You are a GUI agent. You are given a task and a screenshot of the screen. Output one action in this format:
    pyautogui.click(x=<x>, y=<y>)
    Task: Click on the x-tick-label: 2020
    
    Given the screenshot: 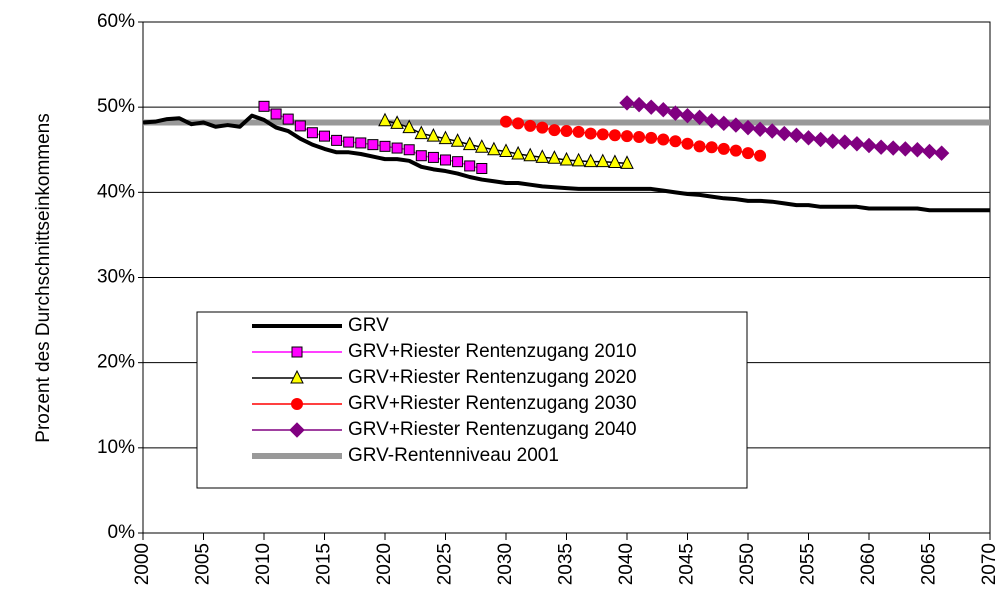 What is the action you would take?
    pyautogui.click(x=384, y=564)
    